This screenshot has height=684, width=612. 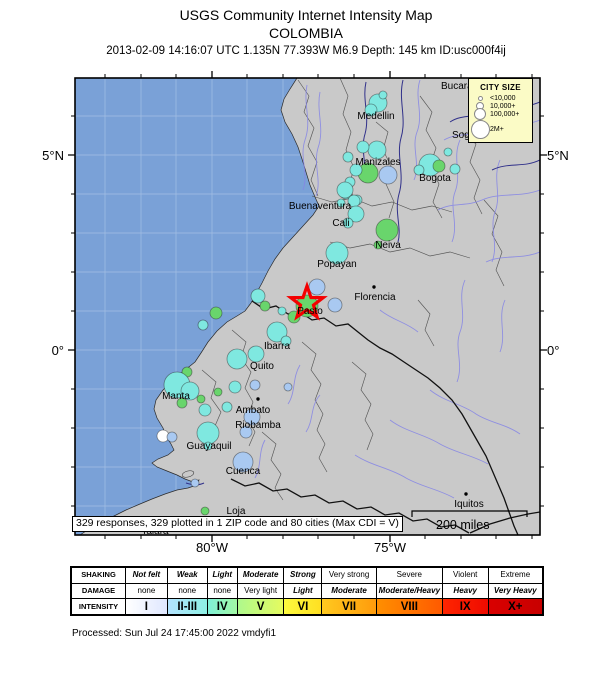 I want to click on legend-column: Violent Heavy IX, so click(x=464, y=591).